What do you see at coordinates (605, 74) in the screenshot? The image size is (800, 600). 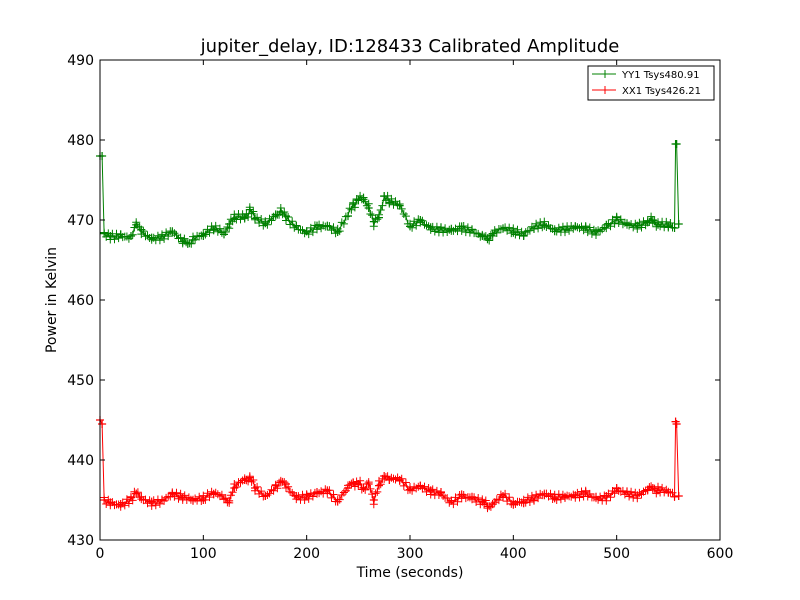 I see `legend-marker-yy1` at bounding box center [605, 74].